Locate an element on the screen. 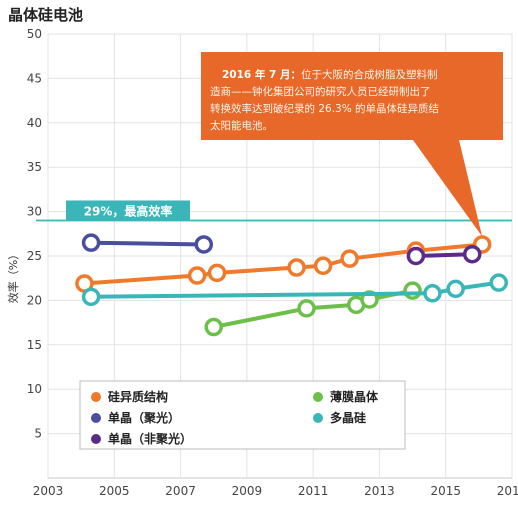  legend-label: 单晶（聚光） is located at coordinates (144, 417).